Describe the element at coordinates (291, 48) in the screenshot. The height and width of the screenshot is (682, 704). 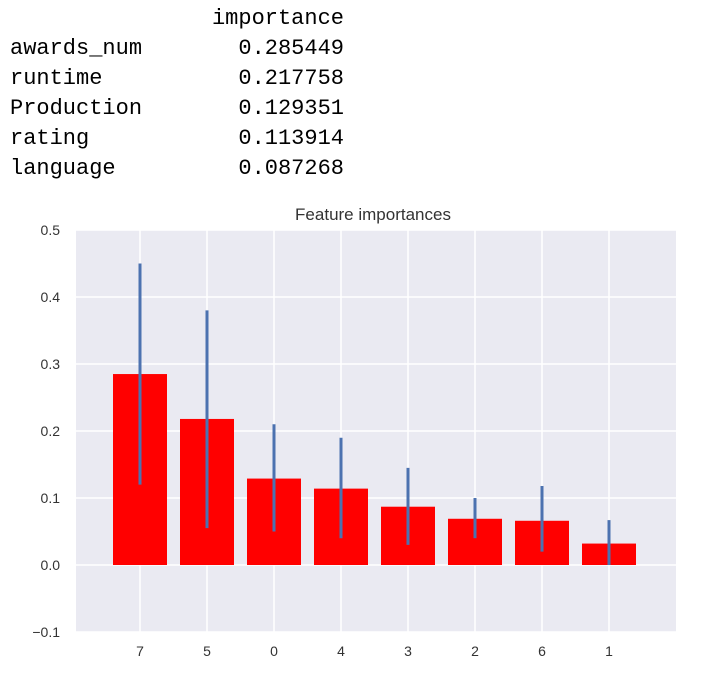
I see `row-value: 0.285449` at that location.